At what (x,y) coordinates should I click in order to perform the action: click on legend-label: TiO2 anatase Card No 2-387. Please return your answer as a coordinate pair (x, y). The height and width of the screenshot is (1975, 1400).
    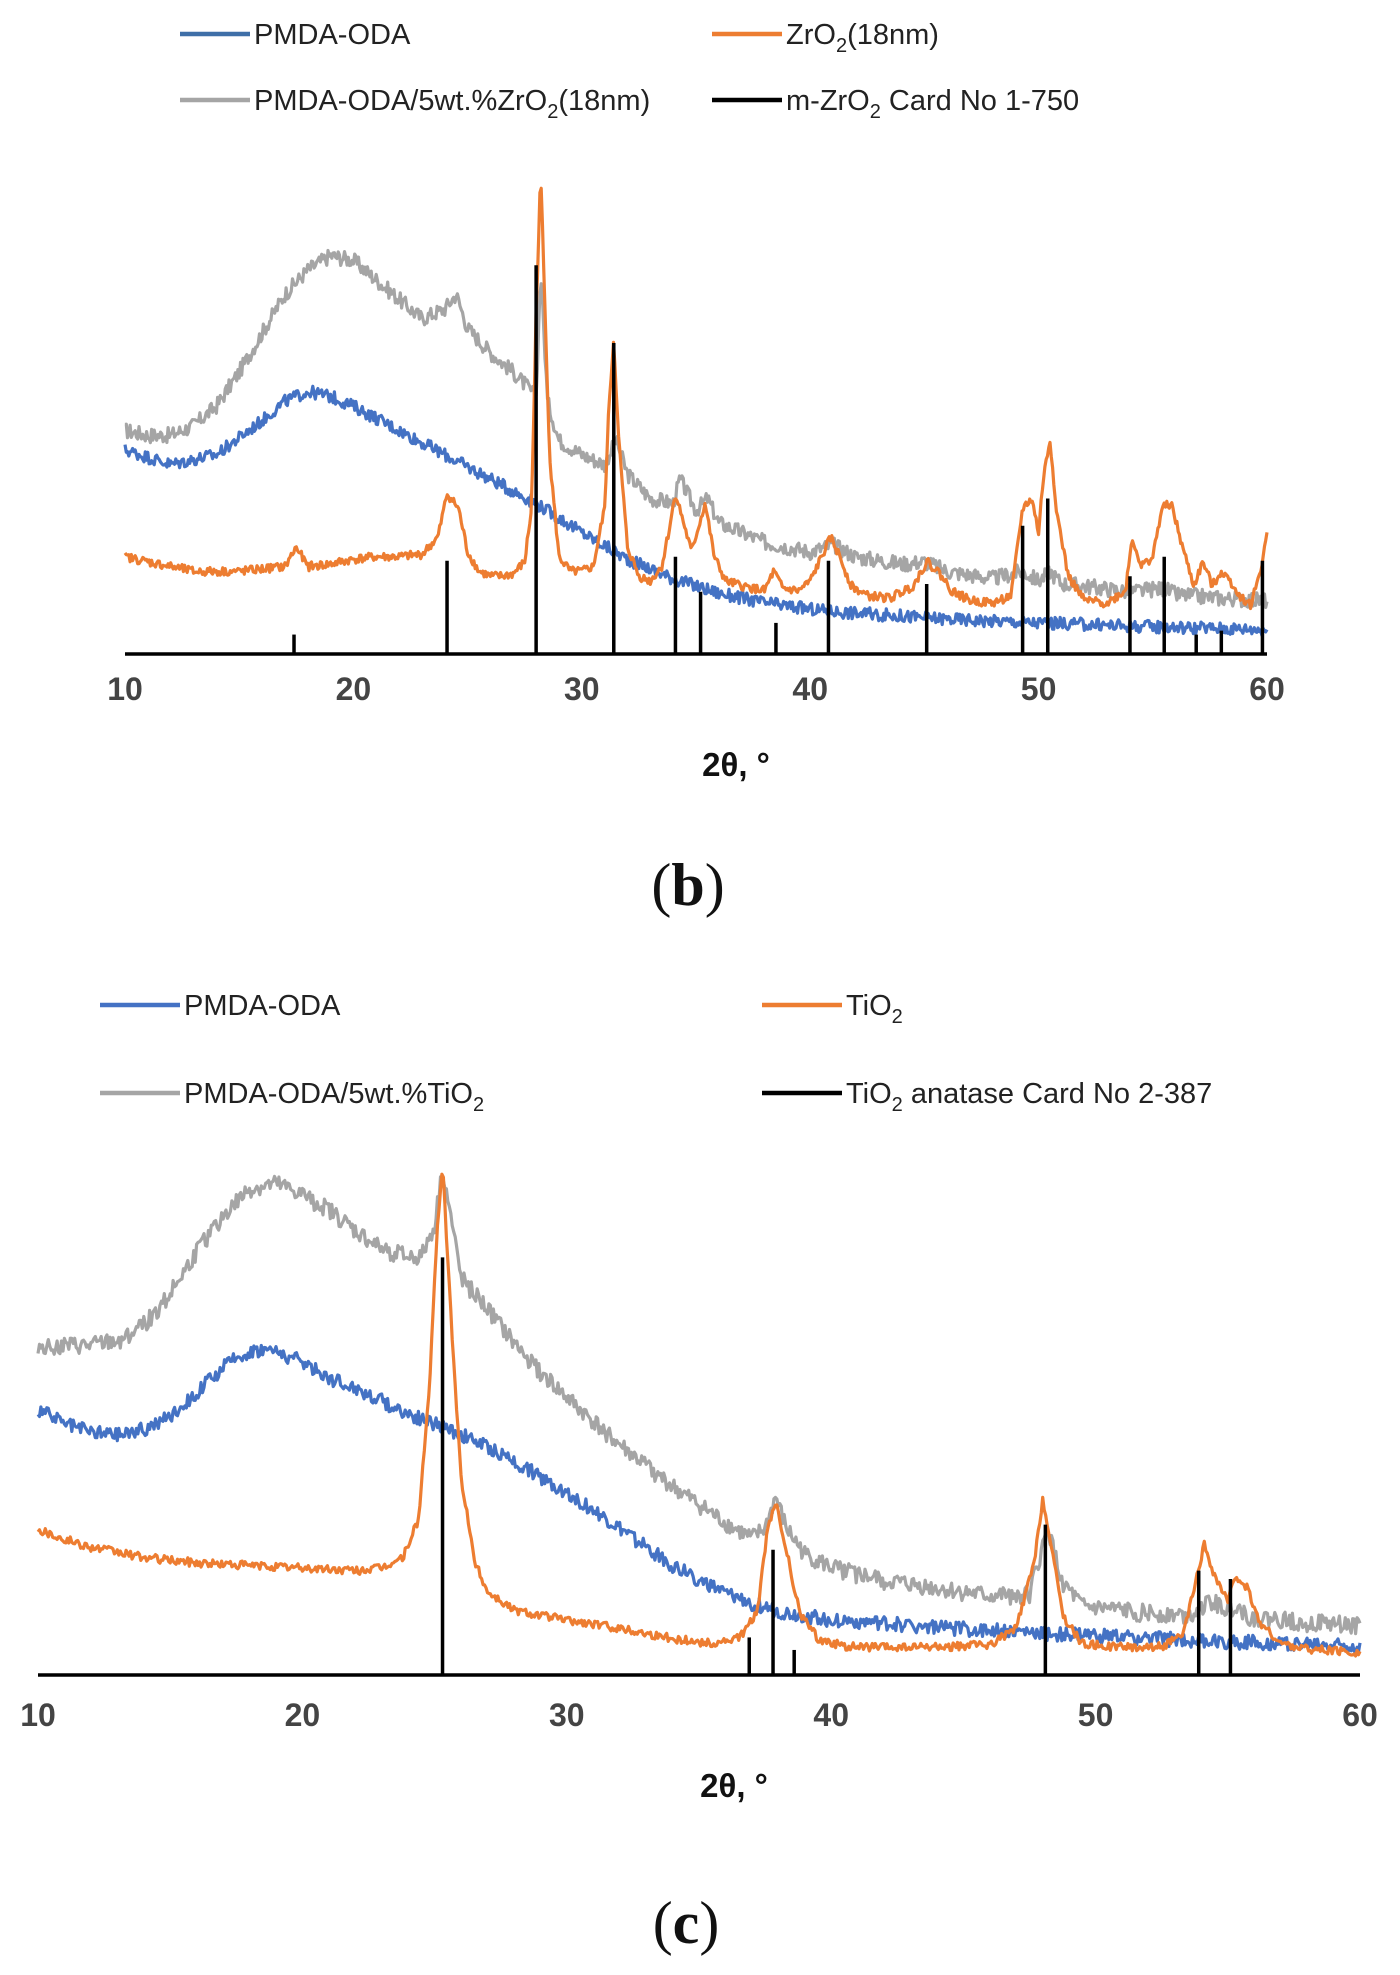
    Looking at the image, I should click on (1029, 1097).